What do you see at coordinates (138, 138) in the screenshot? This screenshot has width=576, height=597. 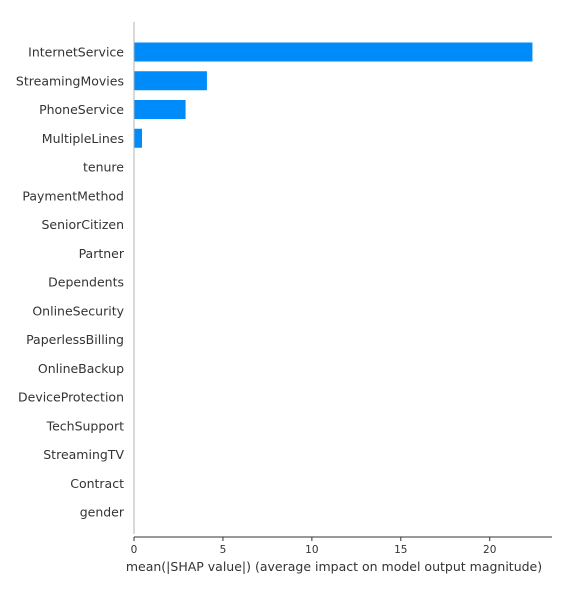 I see `bar-MultipleLines` at bounding box center [138, 138].